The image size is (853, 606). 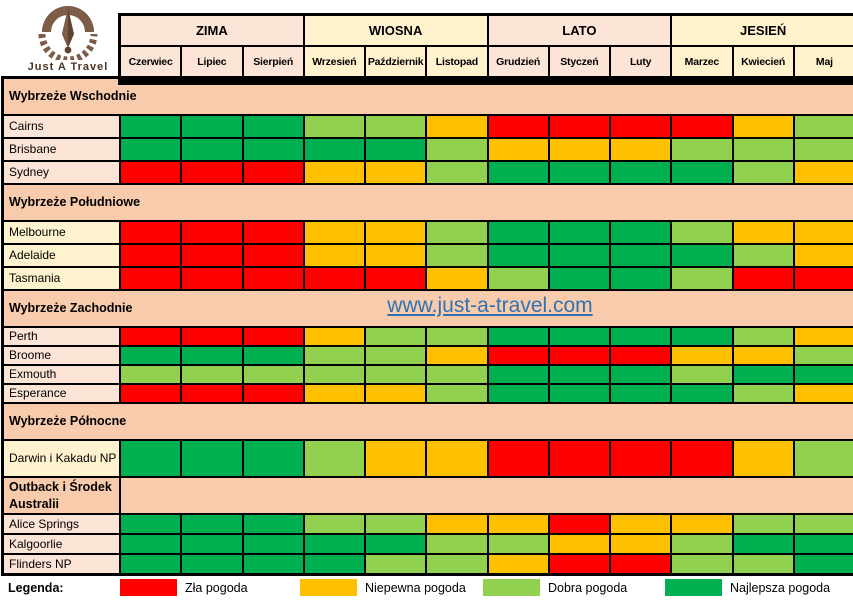 I want to click on section-label: Wybrzeże Południowe, so click(x=428, y=202).